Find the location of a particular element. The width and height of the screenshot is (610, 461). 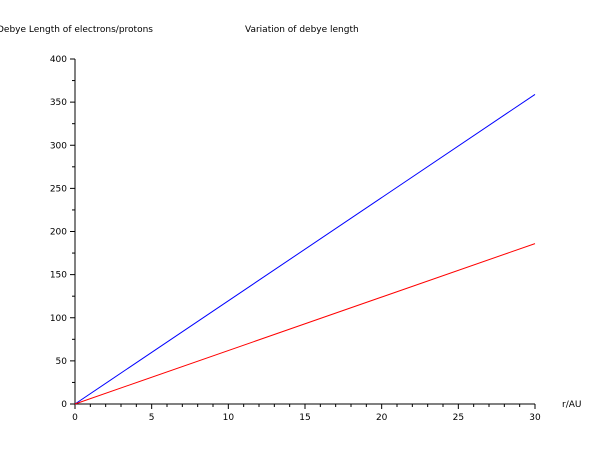

y-tick-label: 50 is located at coordinates (62, 362).